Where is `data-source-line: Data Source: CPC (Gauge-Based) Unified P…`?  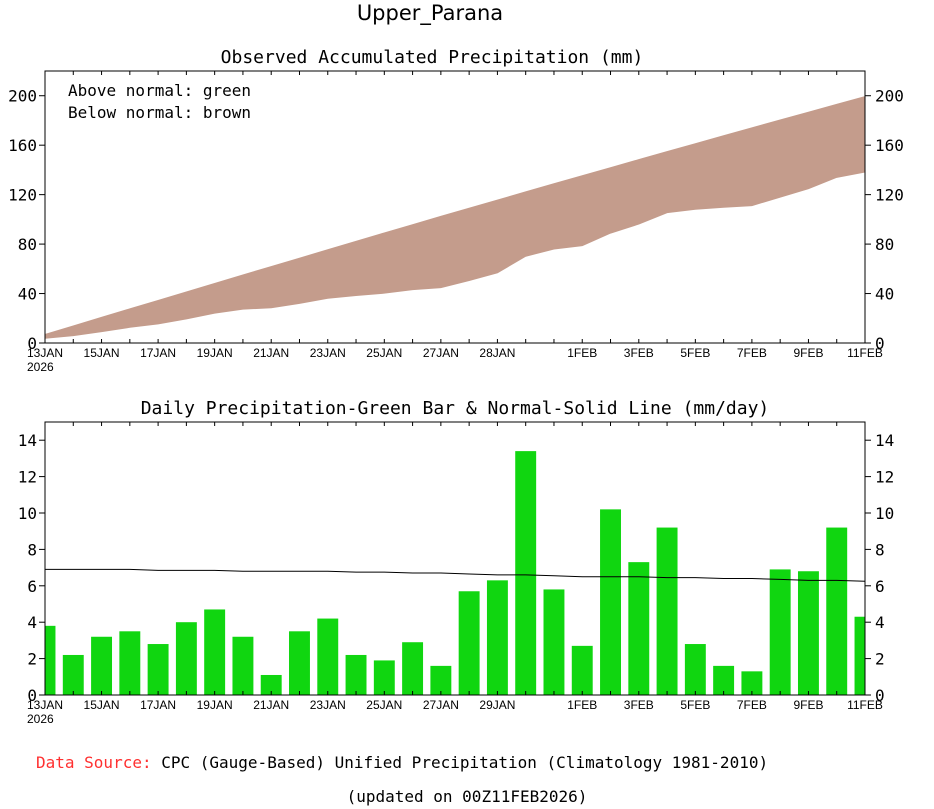 data-source-line: Data Source: CPC (Gauge-Based) Unified P… is located at coordinates (402, 762).